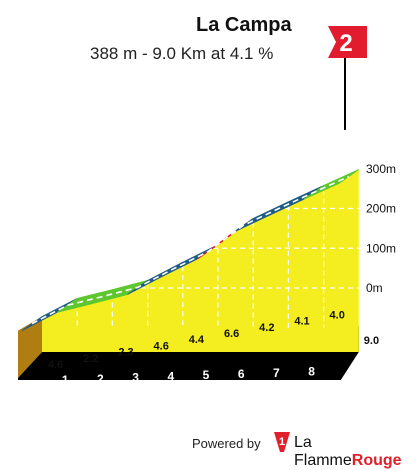 The width and height of the screenshot is (420, 470). I want to click on flame-logo-icon: 1, so click(282, 442).